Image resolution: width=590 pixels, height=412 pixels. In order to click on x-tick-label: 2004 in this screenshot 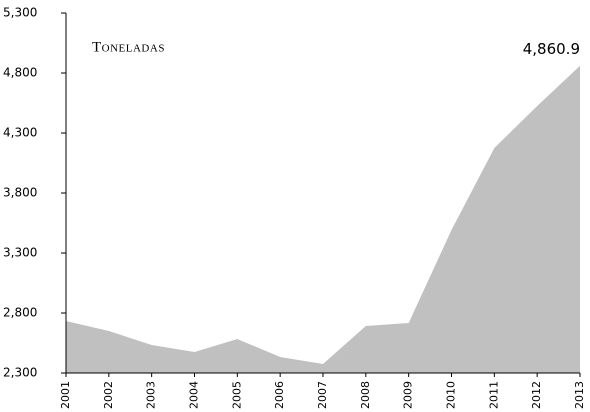, I will do `click(194, 395)`.